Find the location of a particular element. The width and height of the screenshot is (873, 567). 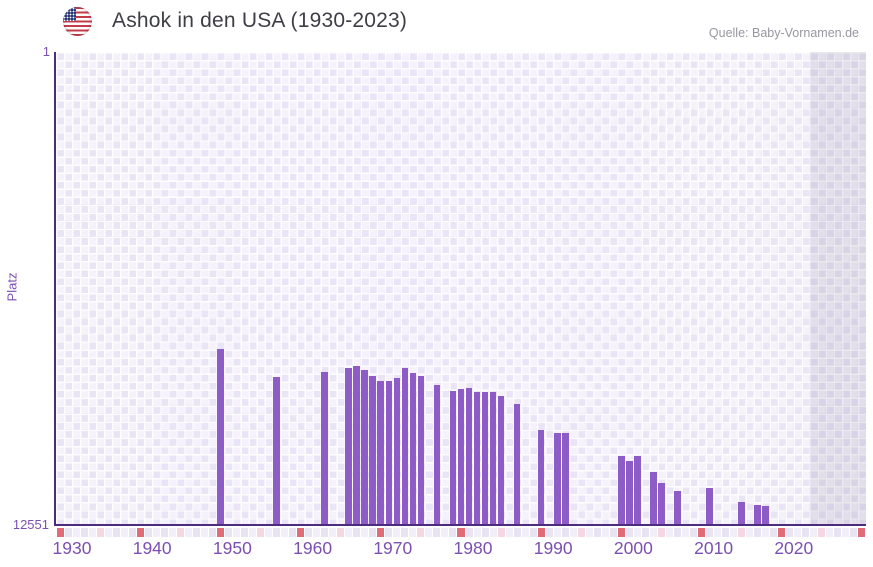

year-cell-2003 is located at coordinates (661, 532).